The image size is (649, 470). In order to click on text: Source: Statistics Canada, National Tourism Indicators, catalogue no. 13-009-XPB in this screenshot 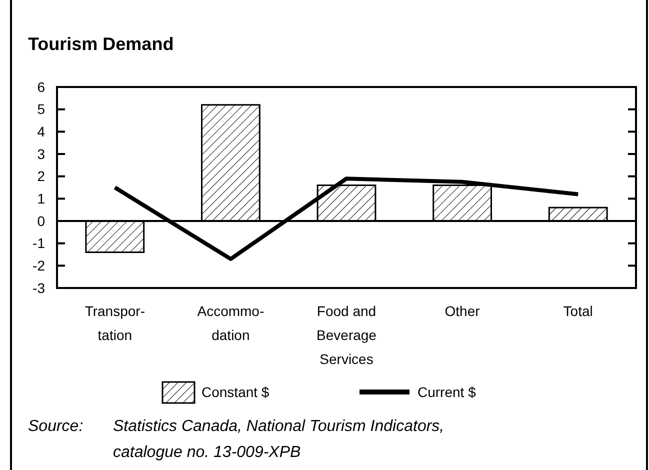, I will do `click(236, 439)`.